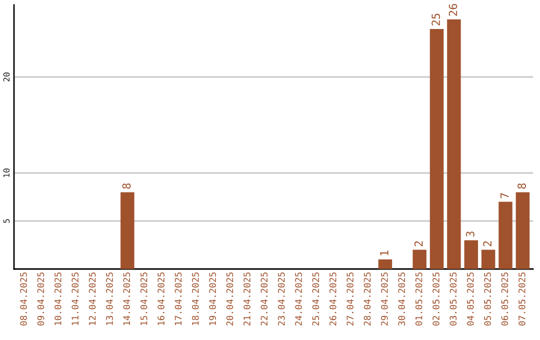  I want to click on x-tick-label: 27.04.2025, so click(350, 299).